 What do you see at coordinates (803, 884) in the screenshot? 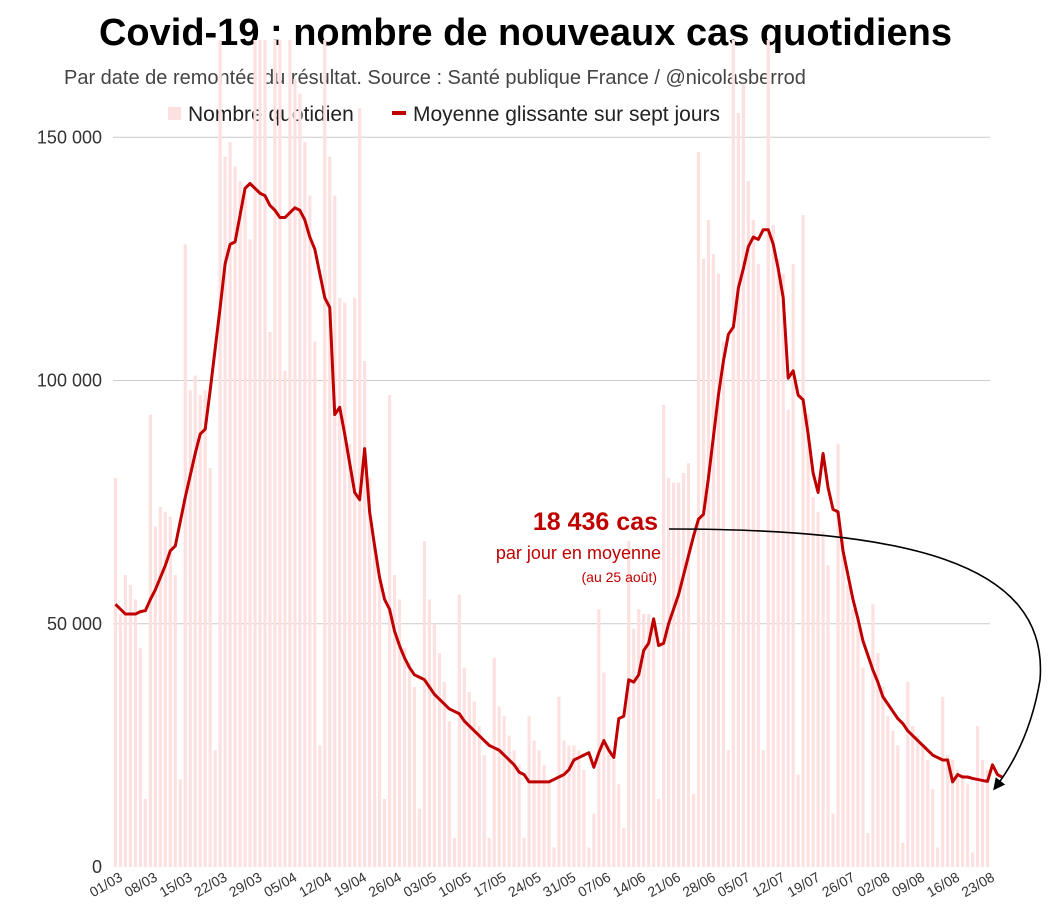
I see `x-tick-label: 19/07` at bounding box center [803, 884].